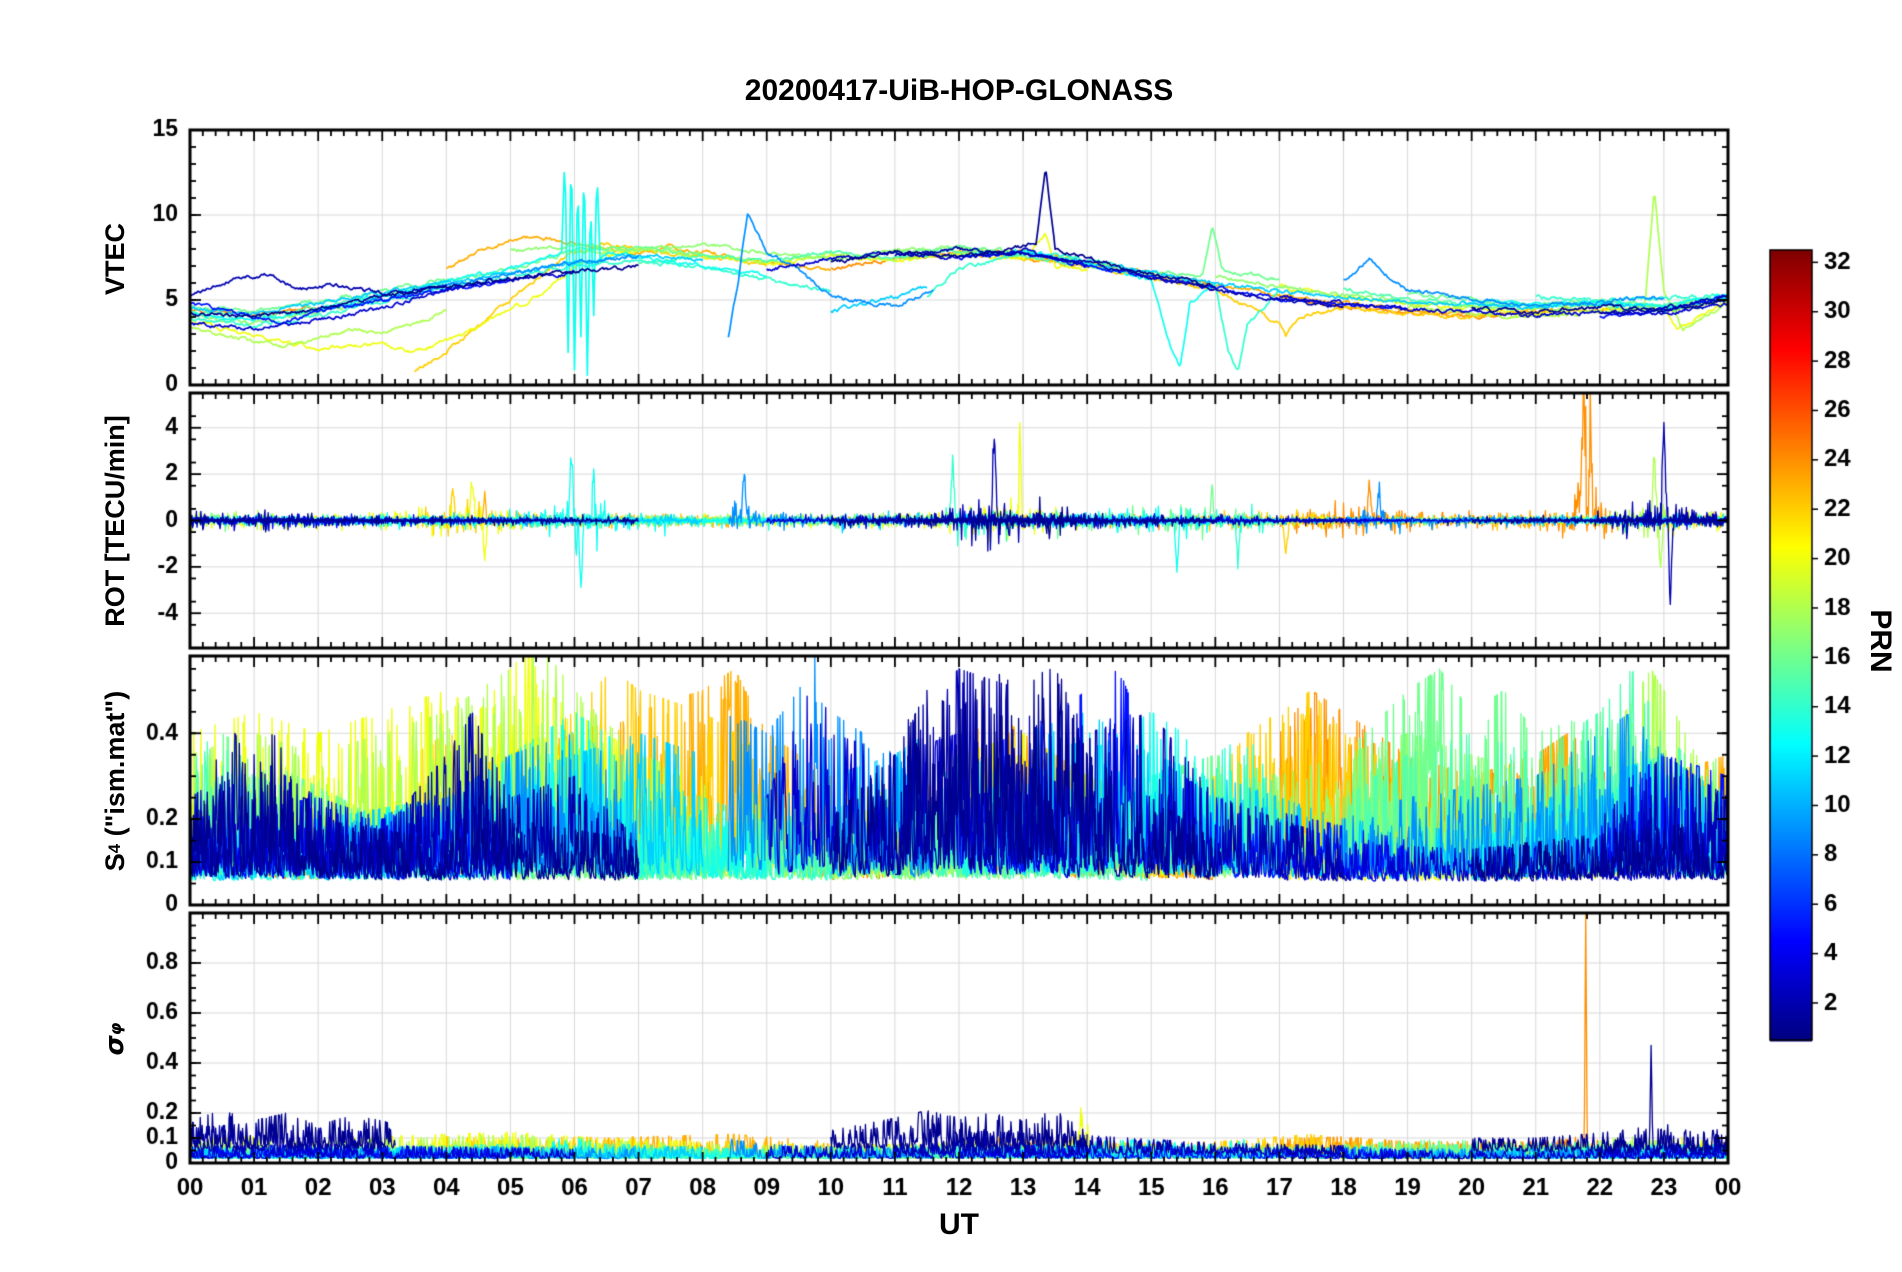  I want to click on s4-axis-label-rest: ("ism.mat"), so click(114, 767).